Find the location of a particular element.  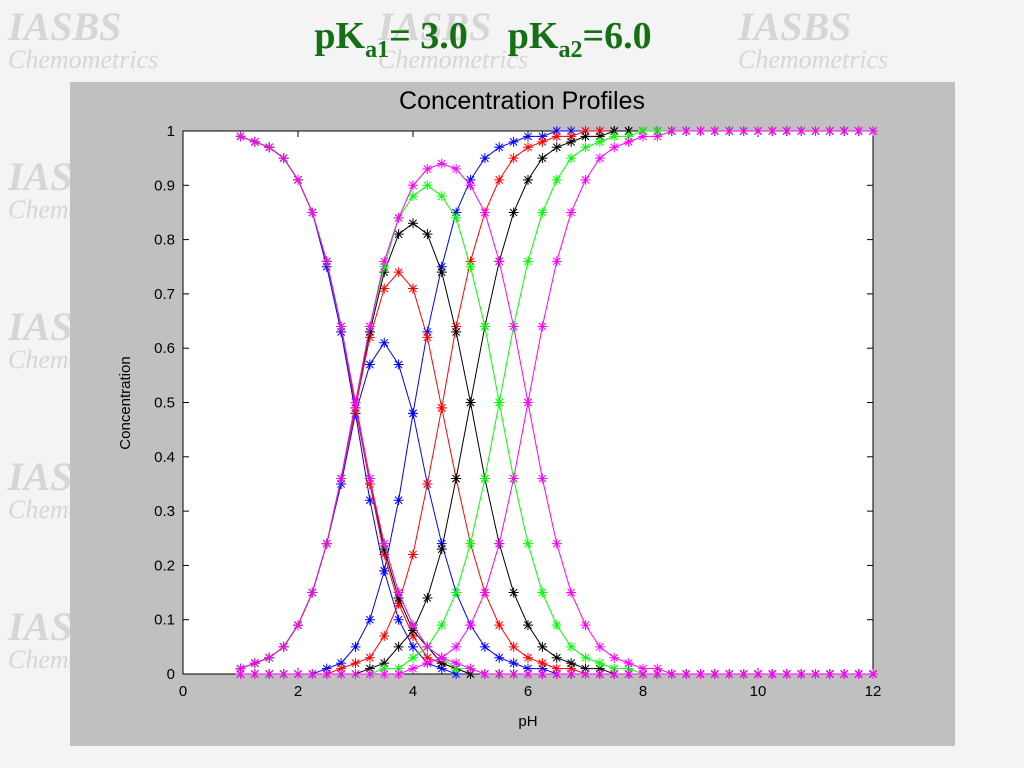

y-tick-label: 0.3 is located at coordinates (164, 511).